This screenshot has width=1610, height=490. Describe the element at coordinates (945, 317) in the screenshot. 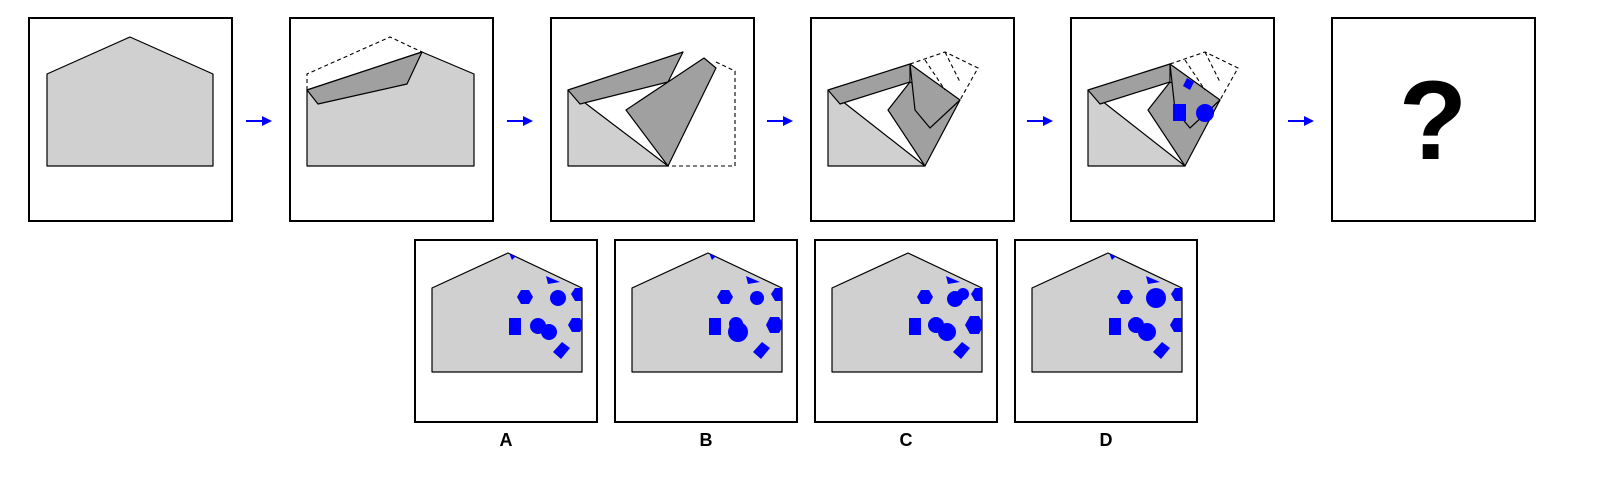

I see `option-c-holes` at that location.